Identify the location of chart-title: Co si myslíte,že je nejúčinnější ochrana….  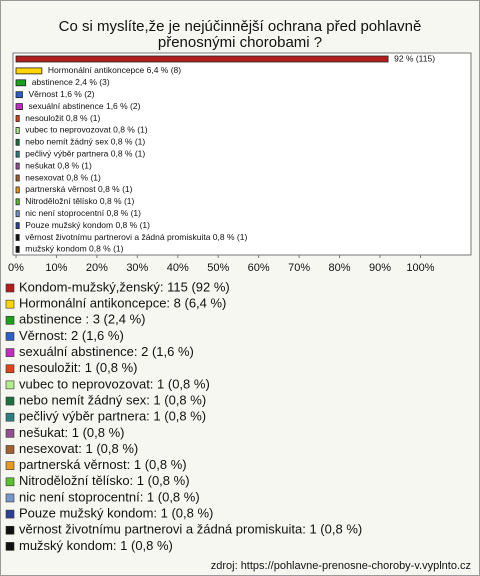
(240, 34).